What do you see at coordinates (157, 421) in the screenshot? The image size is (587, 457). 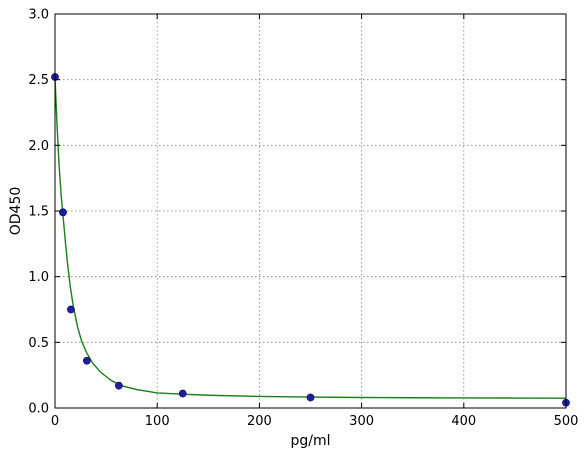 I see `x-tick-label: 100` at bounding box center [157, 421].